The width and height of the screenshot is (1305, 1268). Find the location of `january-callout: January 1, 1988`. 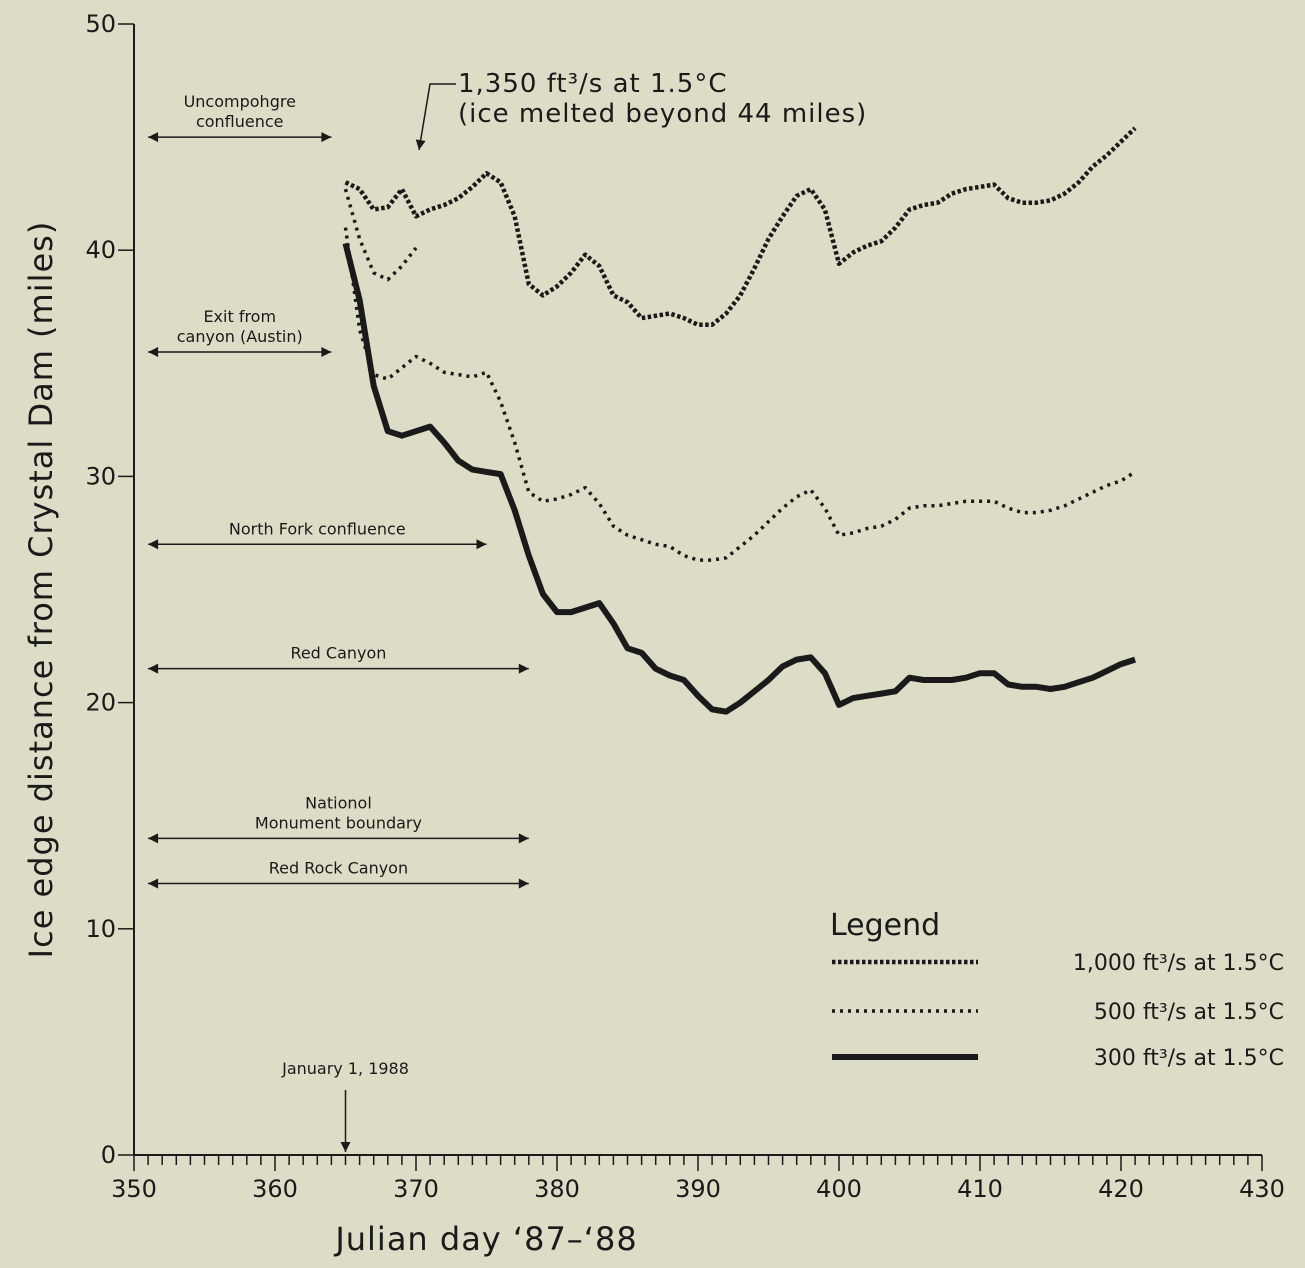

january-callout: January 1, 1988 is located at coordinates (345, 1105).